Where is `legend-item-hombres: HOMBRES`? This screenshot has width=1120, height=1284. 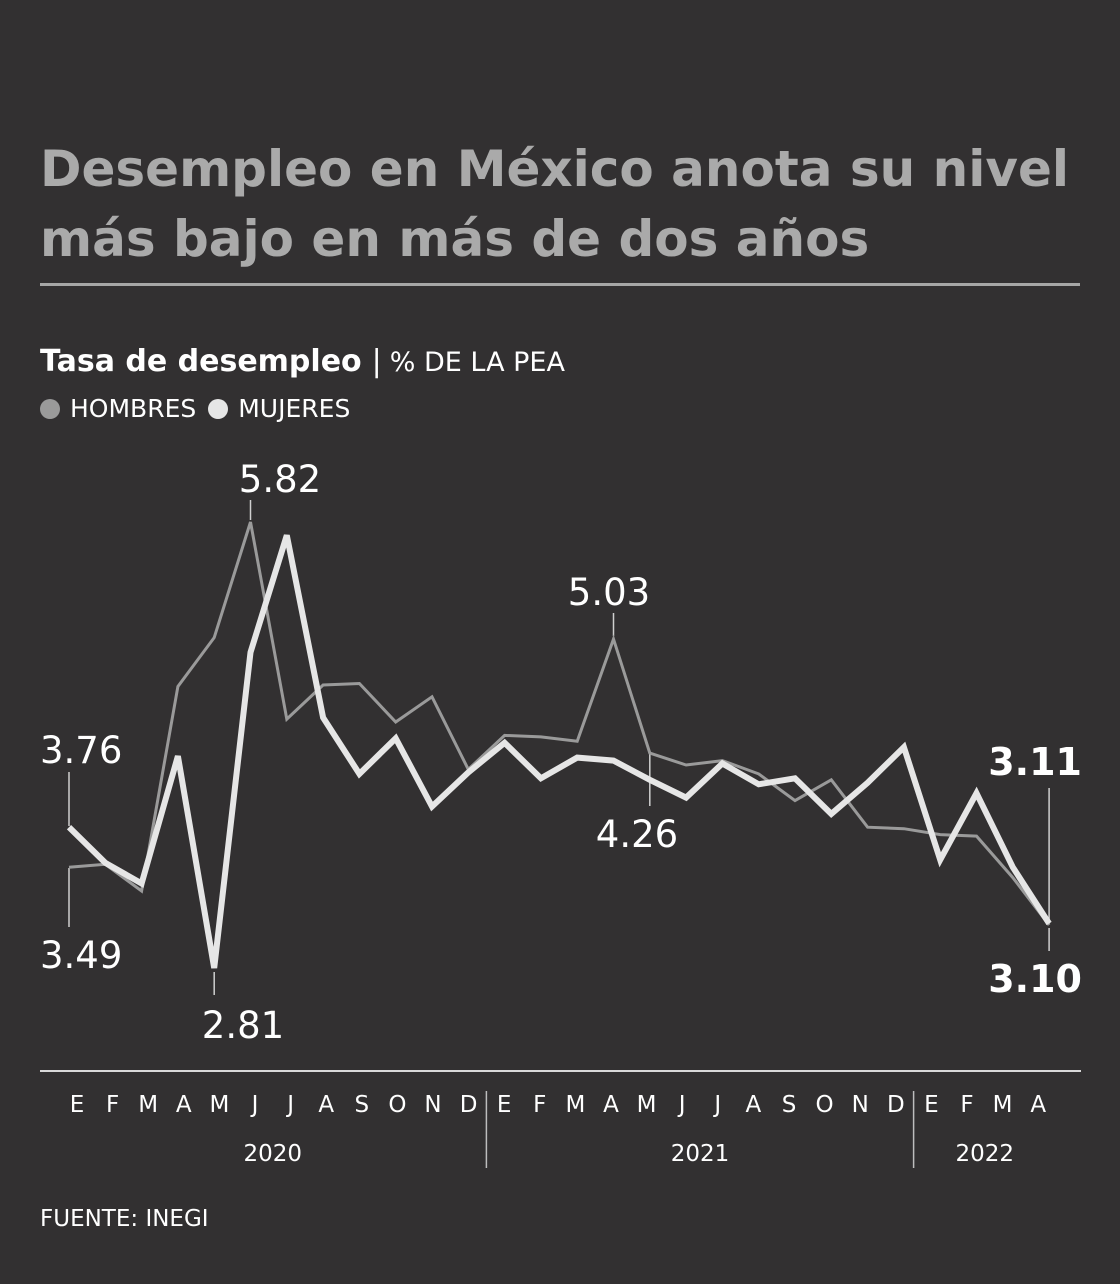 legend-item-hombres: HOMBRES is located at coordinates (118, 409).